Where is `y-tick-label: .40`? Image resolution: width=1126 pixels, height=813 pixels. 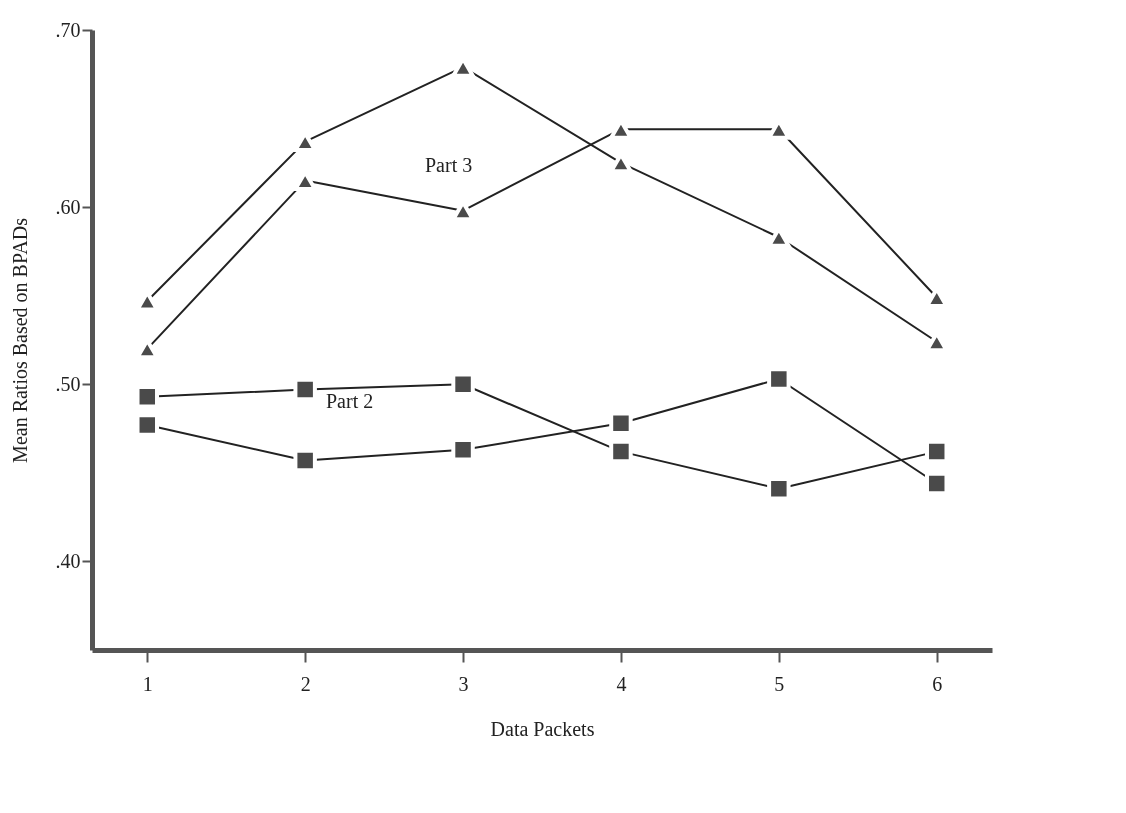 y-tick-label: .40 is located at coordinates (68, 560).